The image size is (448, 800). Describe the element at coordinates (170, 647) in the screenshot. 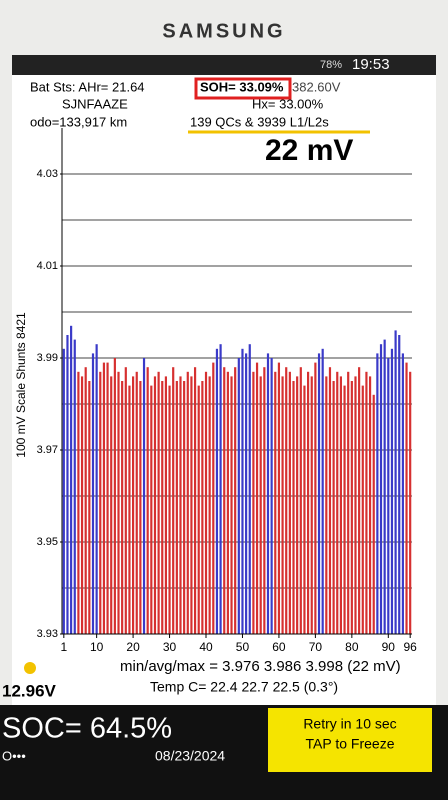

I see `x-tick-label: 30` at that location.